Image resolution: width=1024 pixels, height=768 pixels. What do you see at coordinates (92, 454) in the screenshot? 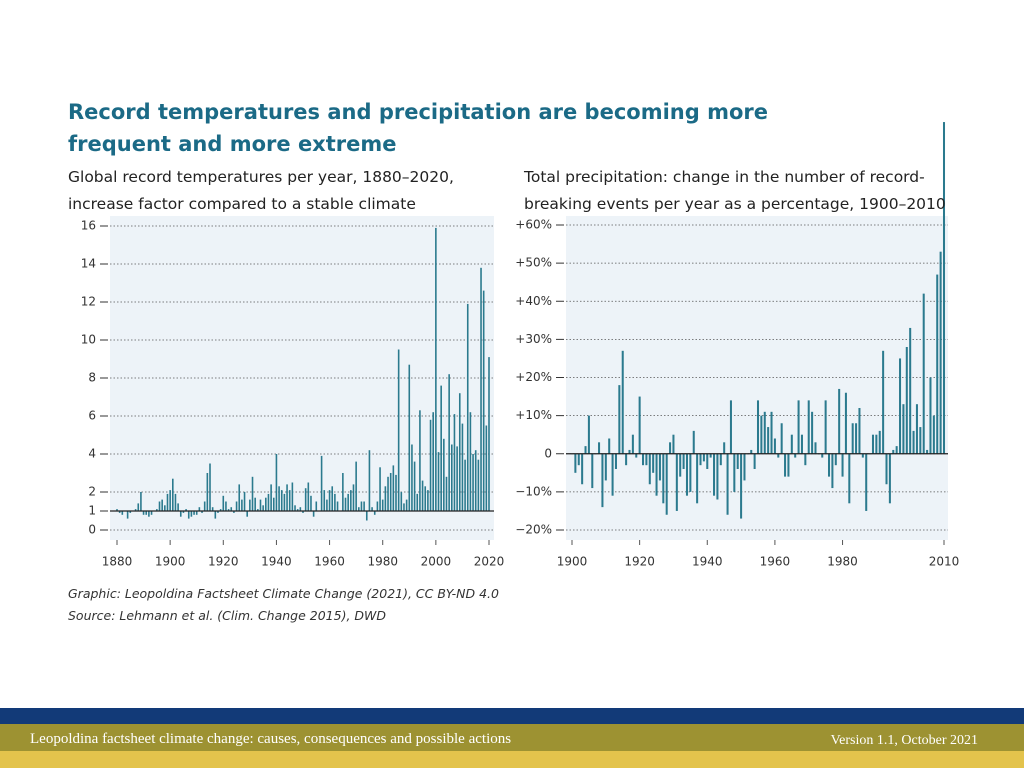
I see `y-tick-label: 4` at bounding box center [92, 454].